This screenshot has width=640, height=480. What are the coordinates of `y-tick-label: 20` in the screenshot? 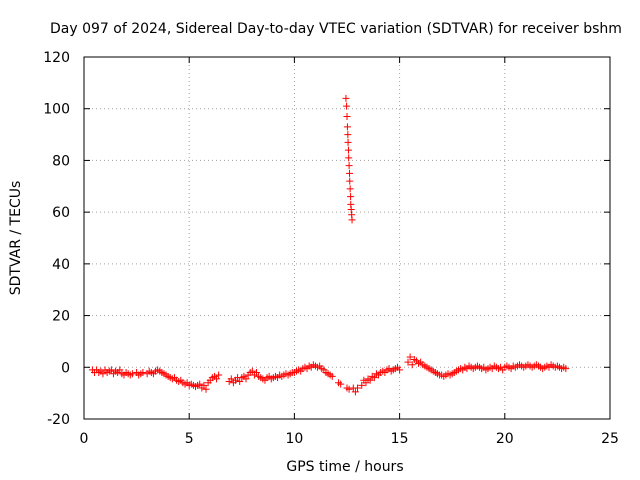 It's located at (61, 317).